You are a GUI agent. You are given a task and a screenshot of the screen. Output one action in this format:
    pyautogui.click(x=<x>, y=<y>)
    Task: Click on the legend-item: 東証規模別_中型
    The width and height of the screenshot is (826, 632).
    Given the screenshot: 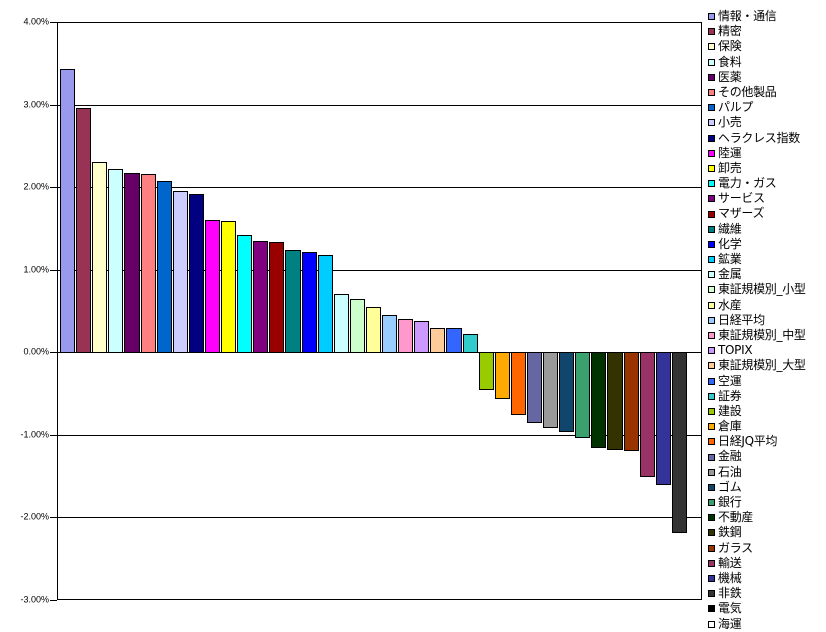 What is the action you would take?
    pyautogui.click(x=767, y=335)
    